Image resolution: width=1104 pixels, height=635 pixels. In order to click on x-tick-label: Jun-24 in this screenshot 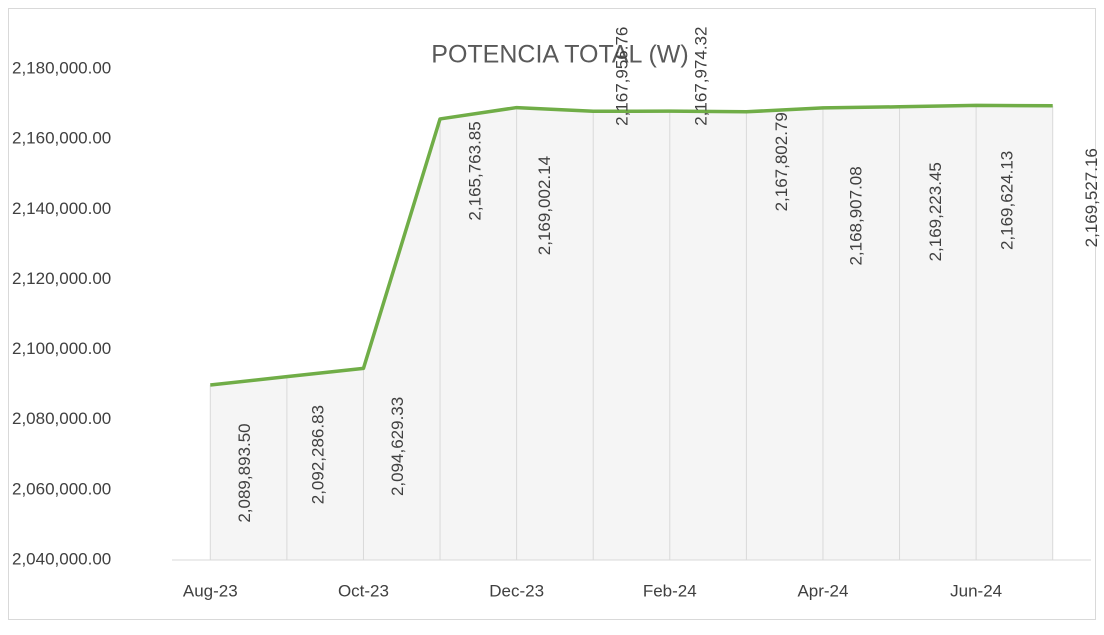, I will do `click(976, 590)`.